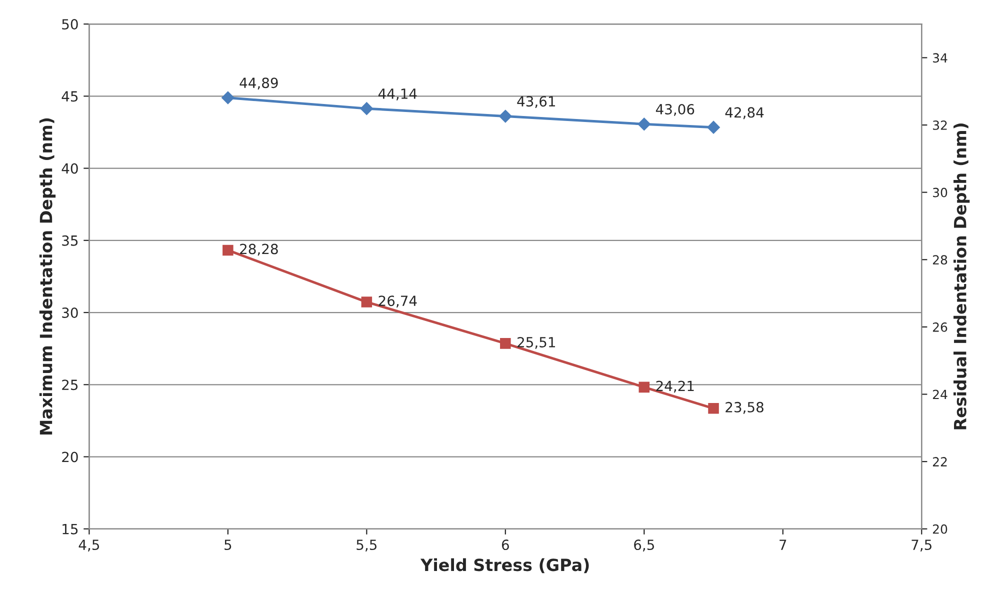  I want to click on y-tick-label: 20, so click(70, 457).